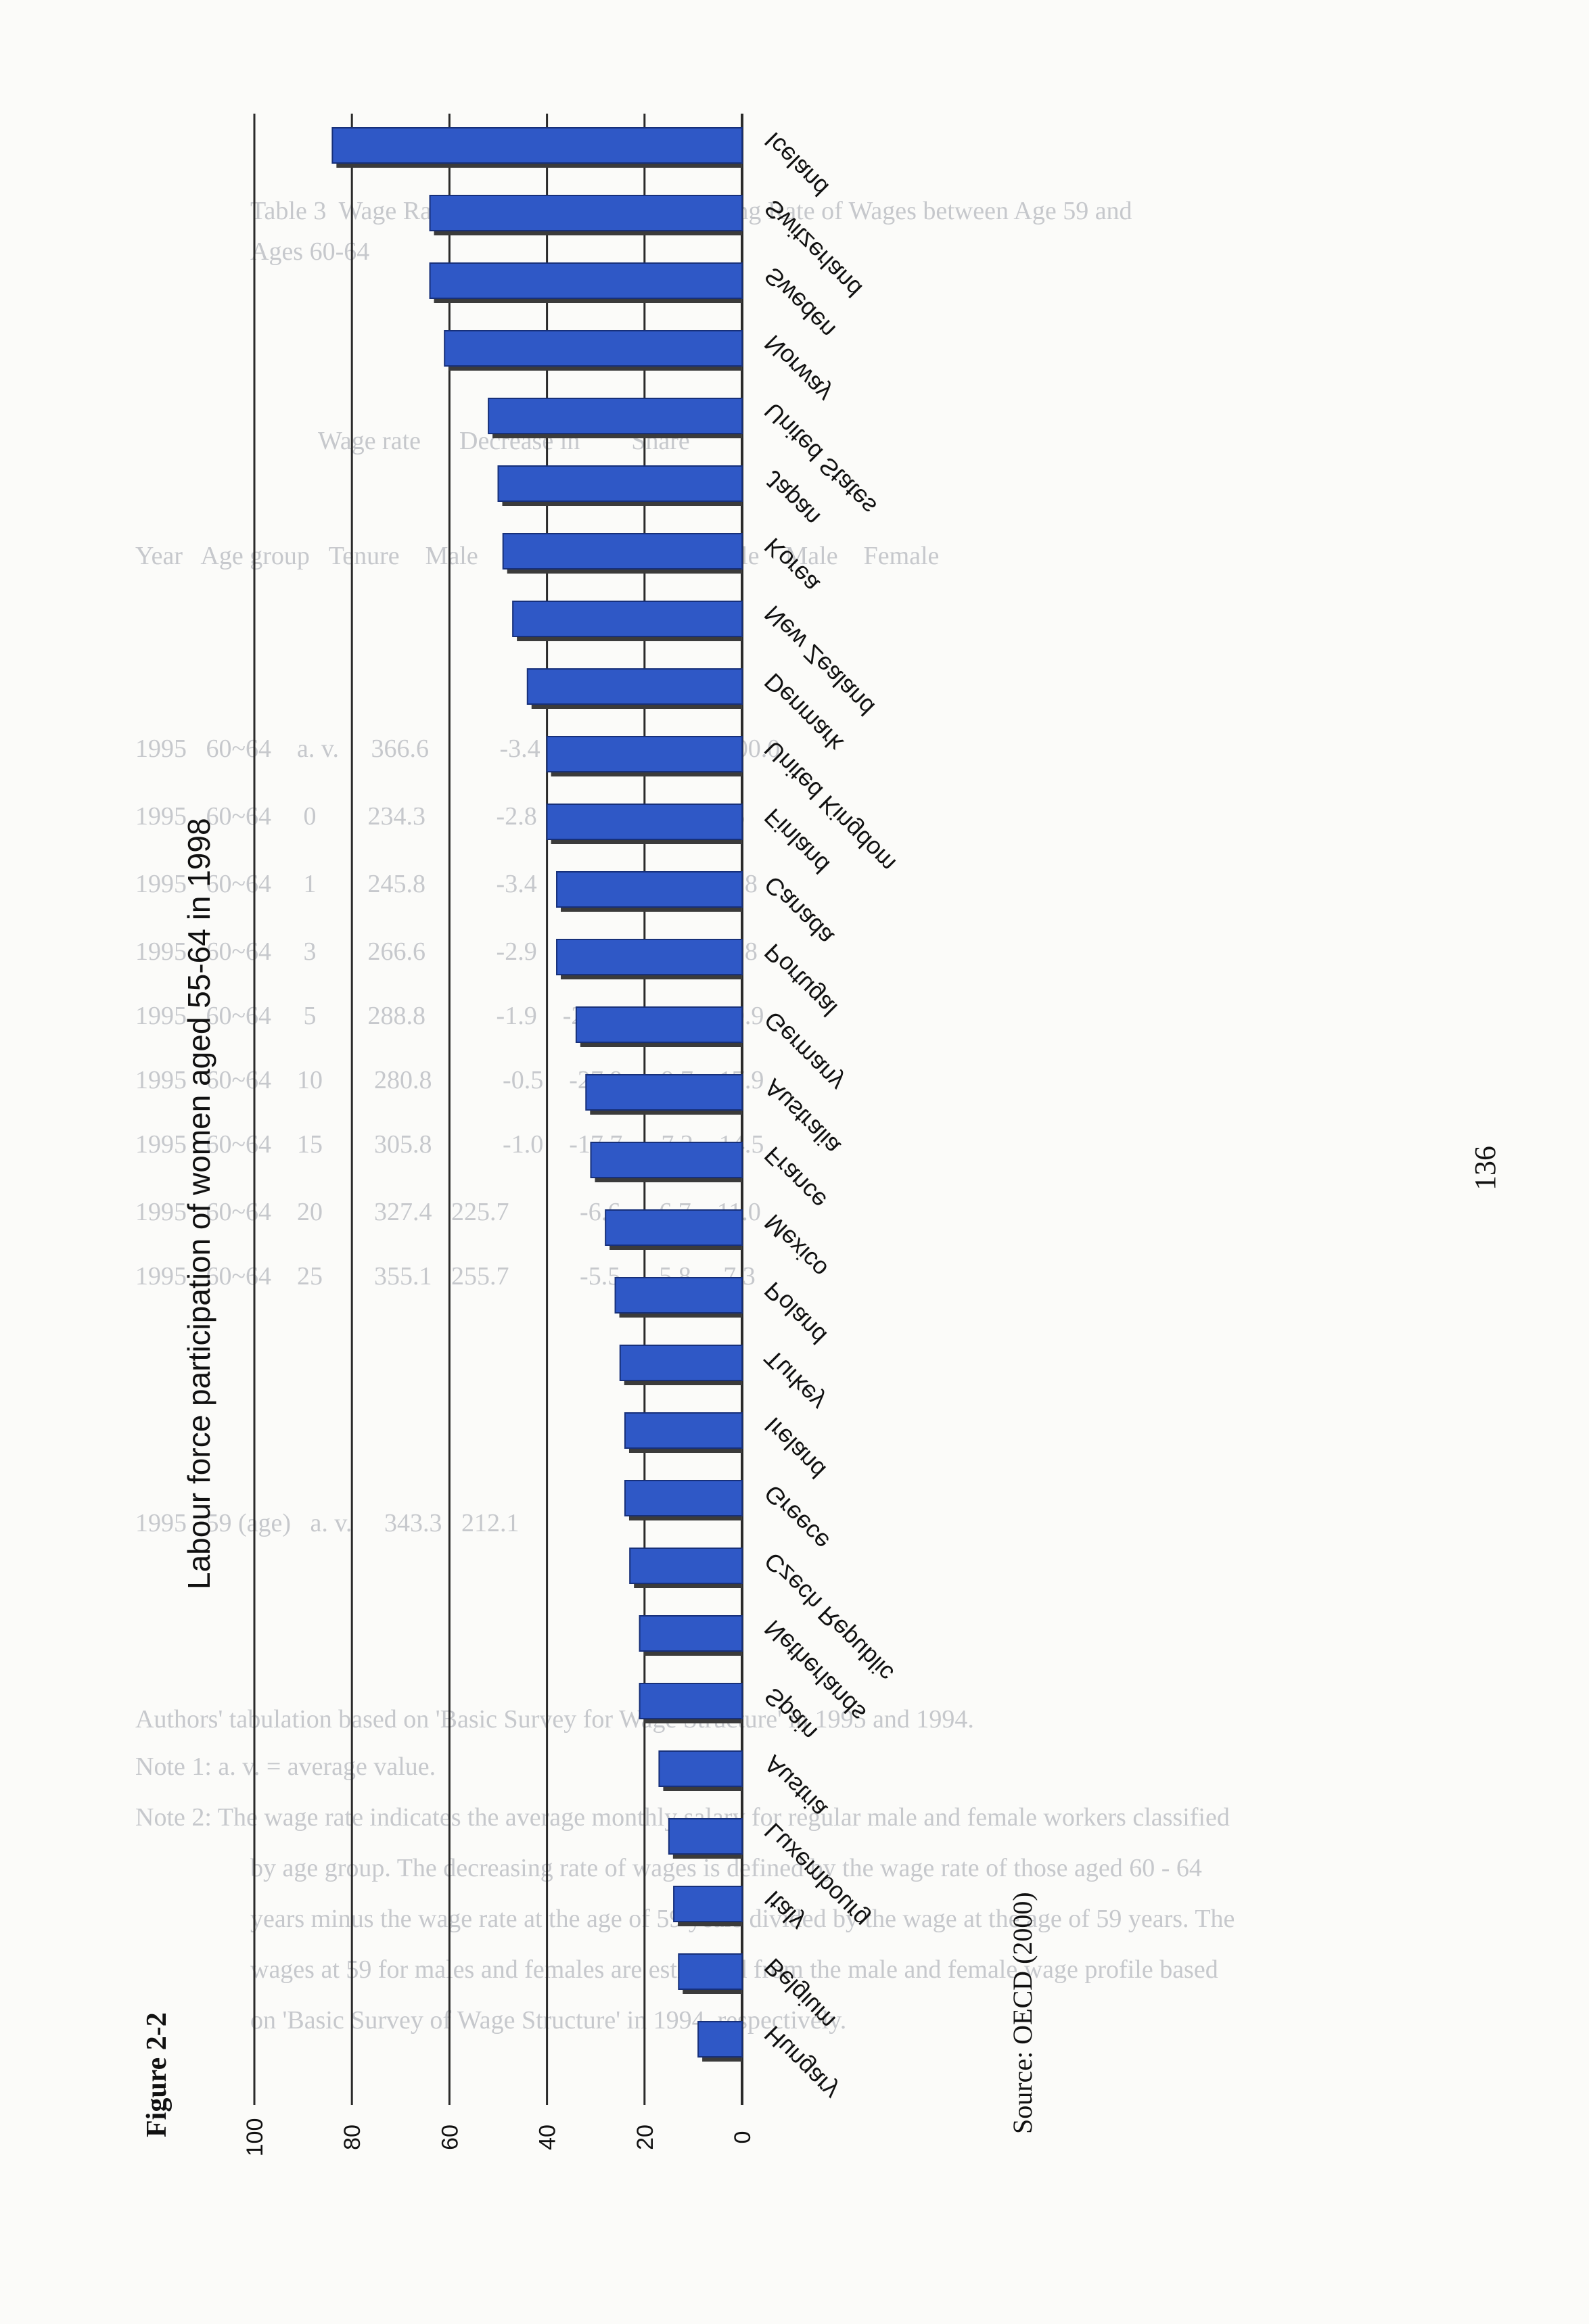  What do you see at coordinates (792, 565) in the screenshot?
I see `category-label: Korea` at bounding box center [792, 565].